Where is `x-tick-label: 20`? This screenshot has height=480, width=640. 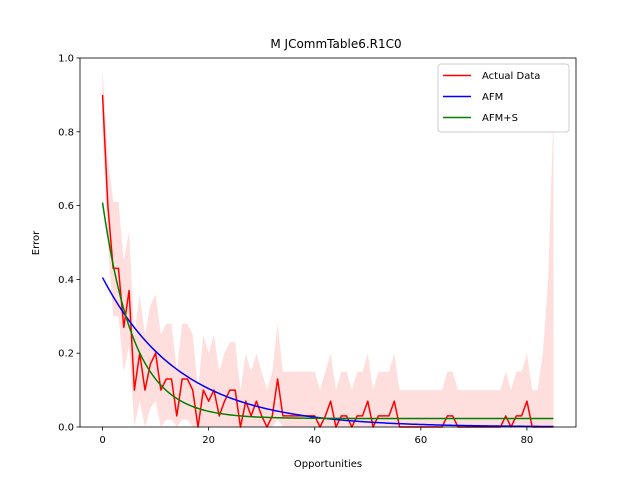 x-tick-label: 20 is located at coordinates (208, 440).